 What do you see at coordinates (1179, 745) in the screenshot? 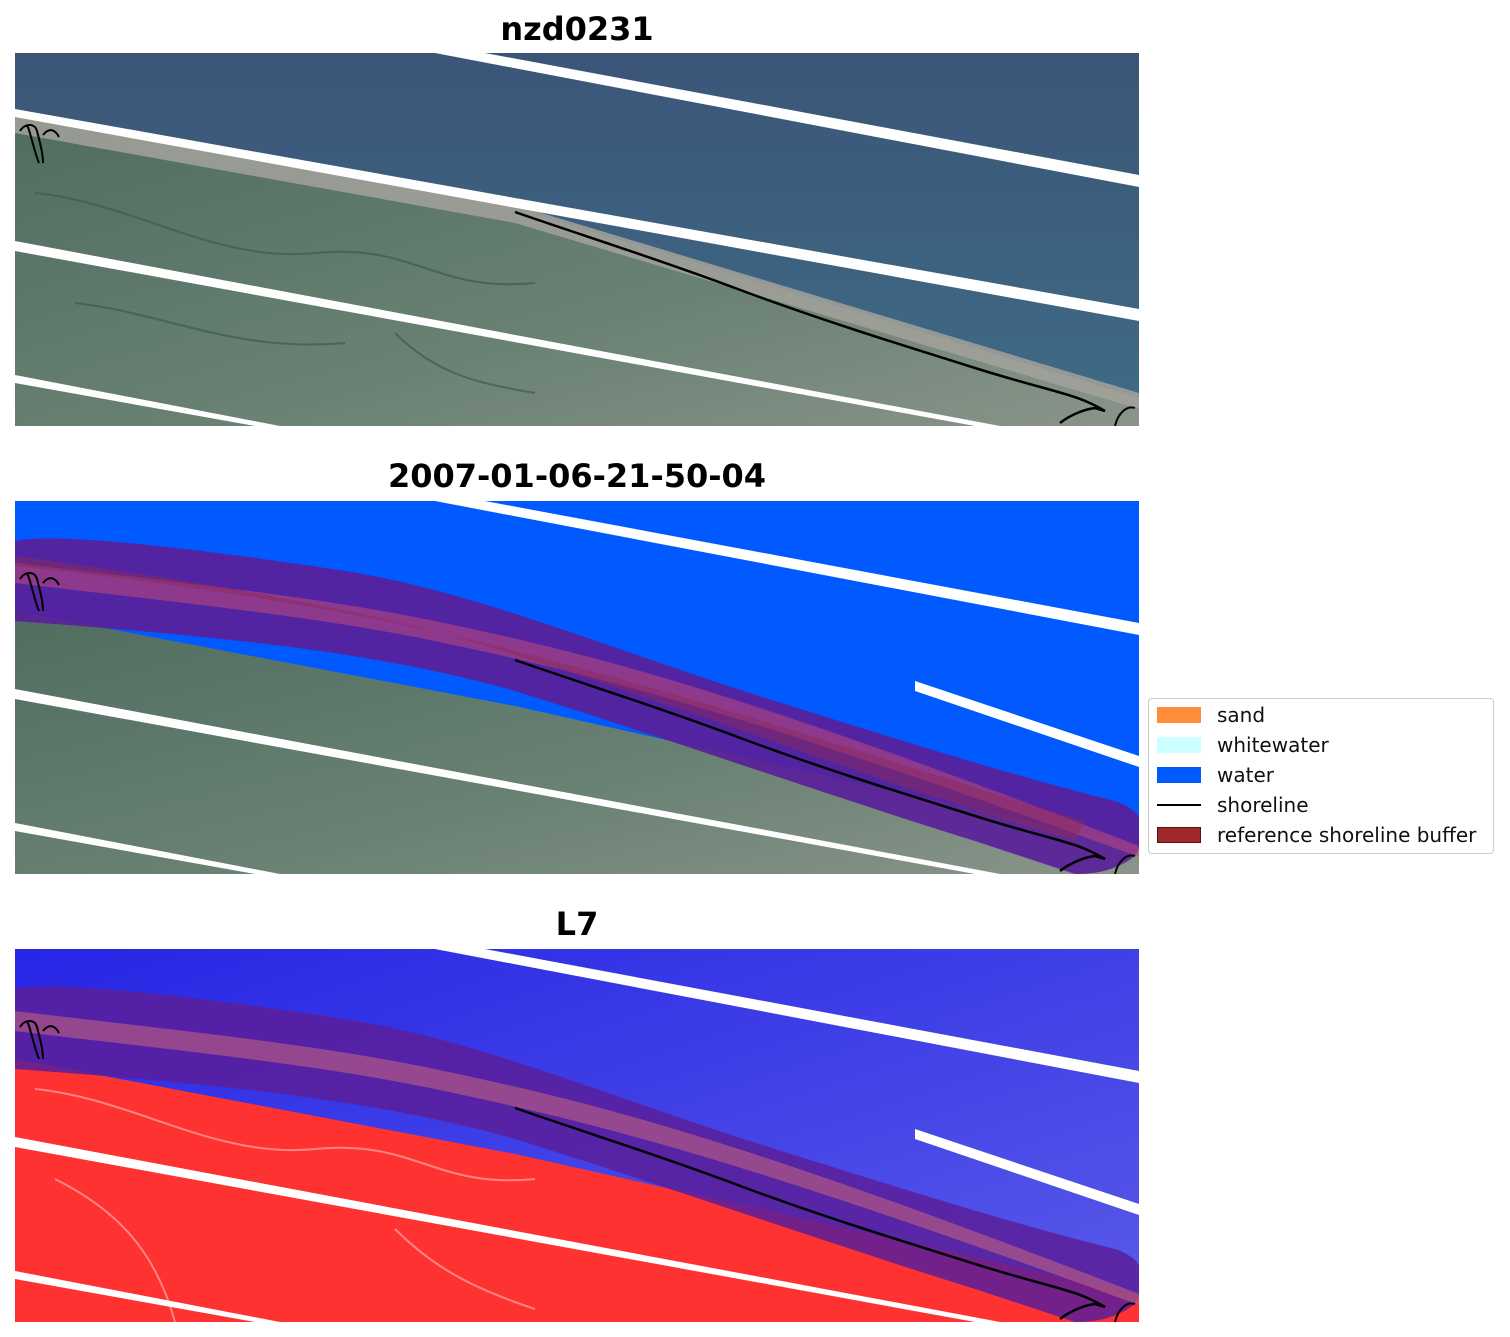
I see `whitewater-swatch` at bounding box center [1179, 745].